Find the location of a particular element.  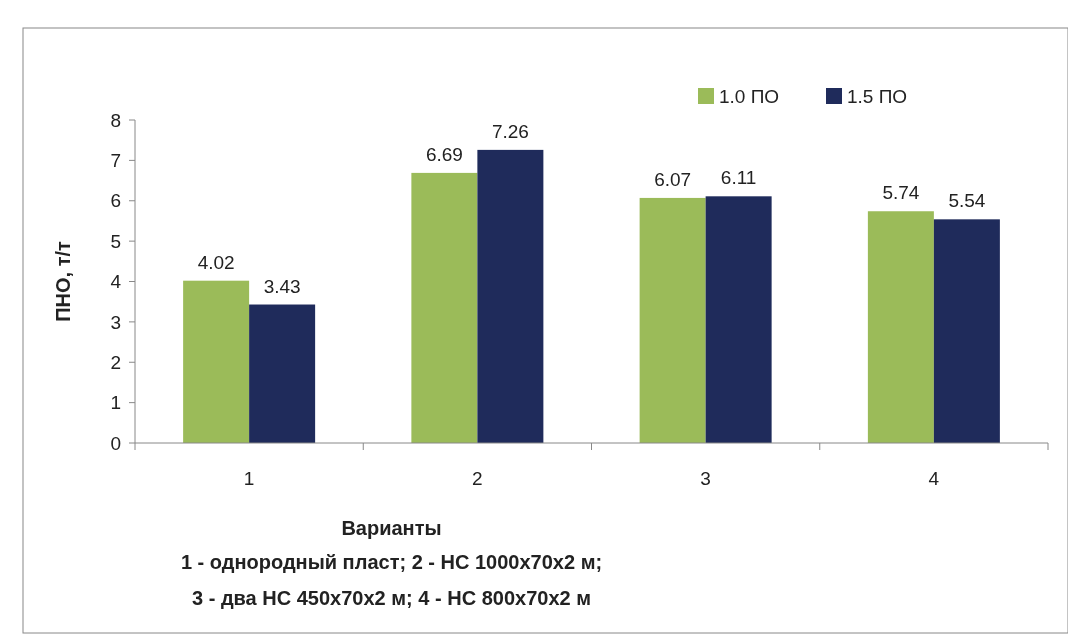

text: 1 - однородный пласт; 2 - НС 1000х70х2 м; is located at coordinates (391, 562).